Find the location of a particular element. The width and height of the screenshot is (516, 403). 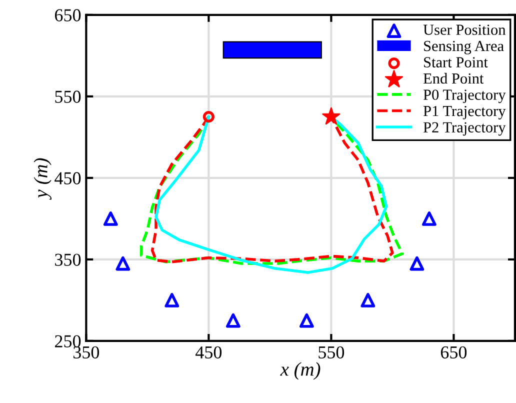

legend-label: P2 Trajectory is located at coordinates (464, 129).